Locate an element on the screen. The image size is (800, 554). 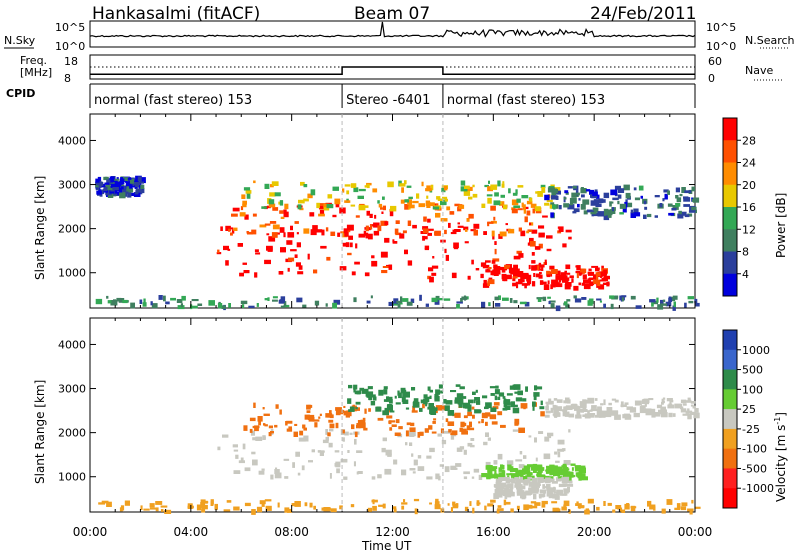
x-tick-label: 16:00 is located at coordinates (493, 532).